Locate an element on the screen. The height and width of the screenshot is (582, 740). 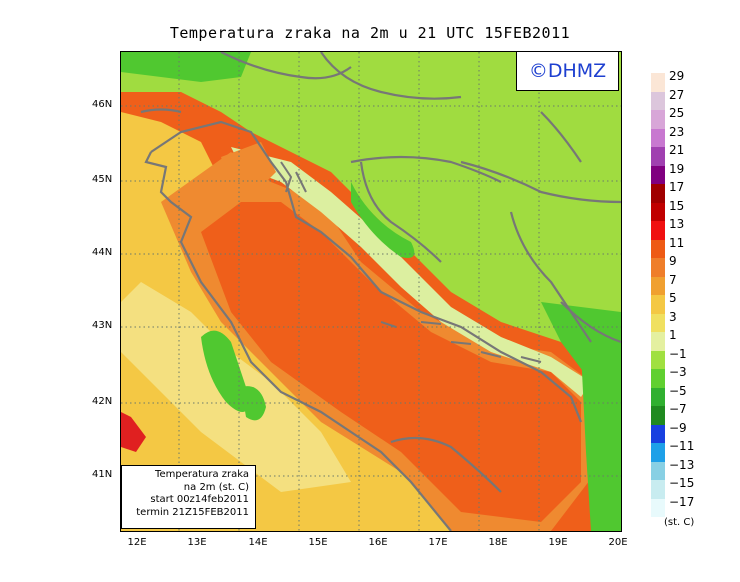
alps-dark-green is located at coordinates (186, 67).